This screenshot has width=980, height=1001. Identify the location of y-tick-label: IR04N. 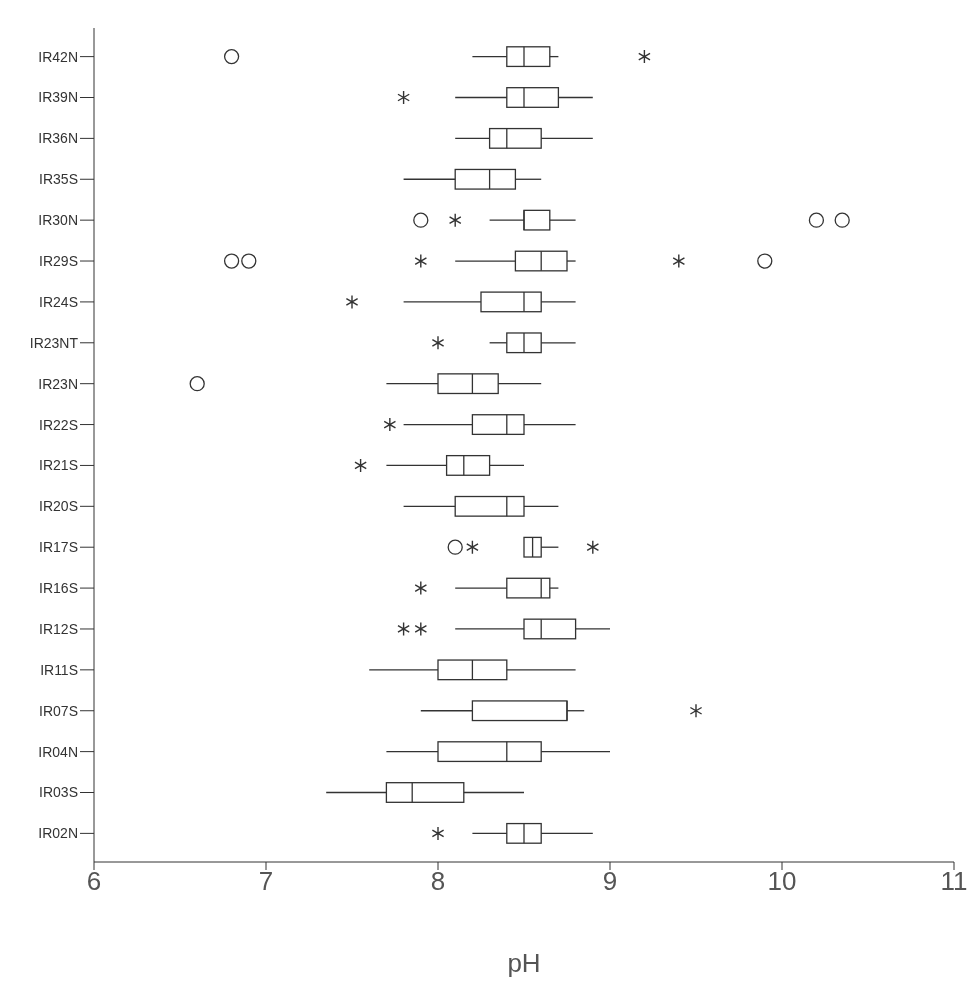
(58, 751).